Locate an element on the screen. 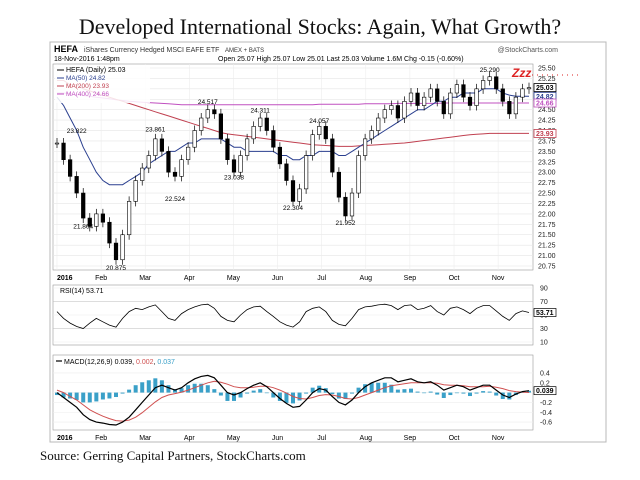  month-axis-bottom: 2016 Feb Mar Apr May Jun Jul Aug Sep Oct Nov is located at coordinates (281, 438).